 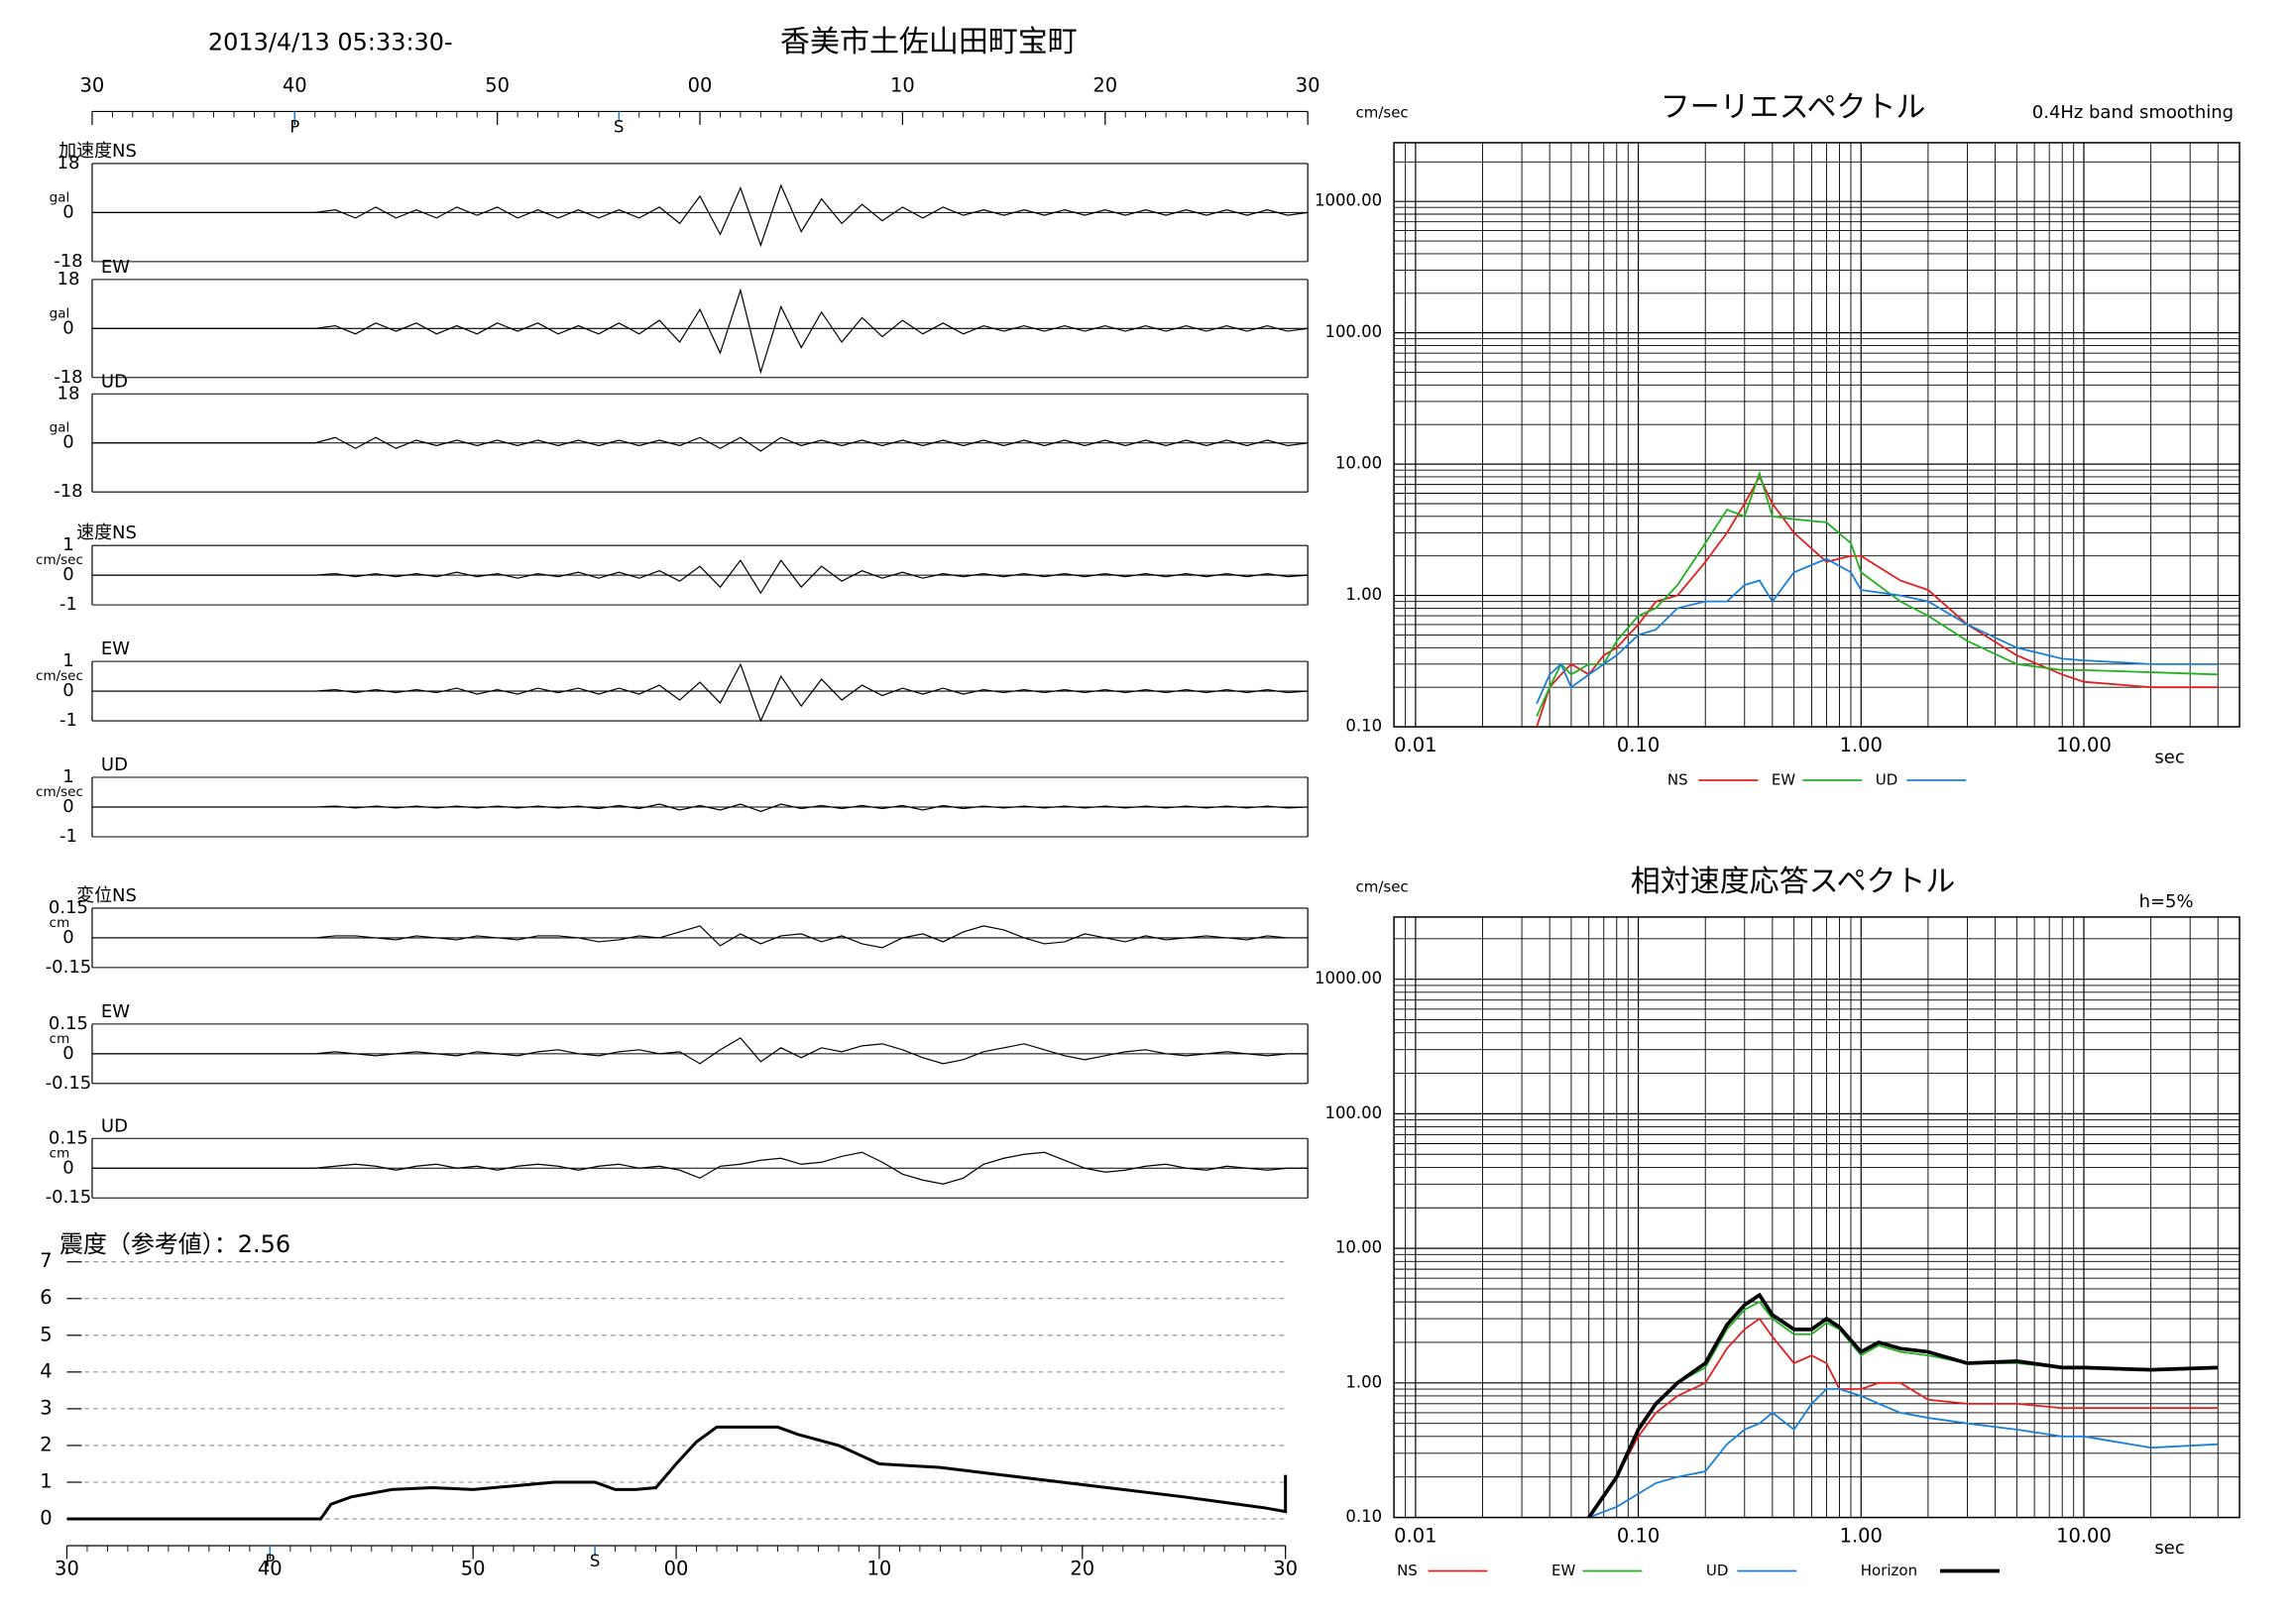 I want to click on legend-label: Horizon, so click(x=1889, y=1570).